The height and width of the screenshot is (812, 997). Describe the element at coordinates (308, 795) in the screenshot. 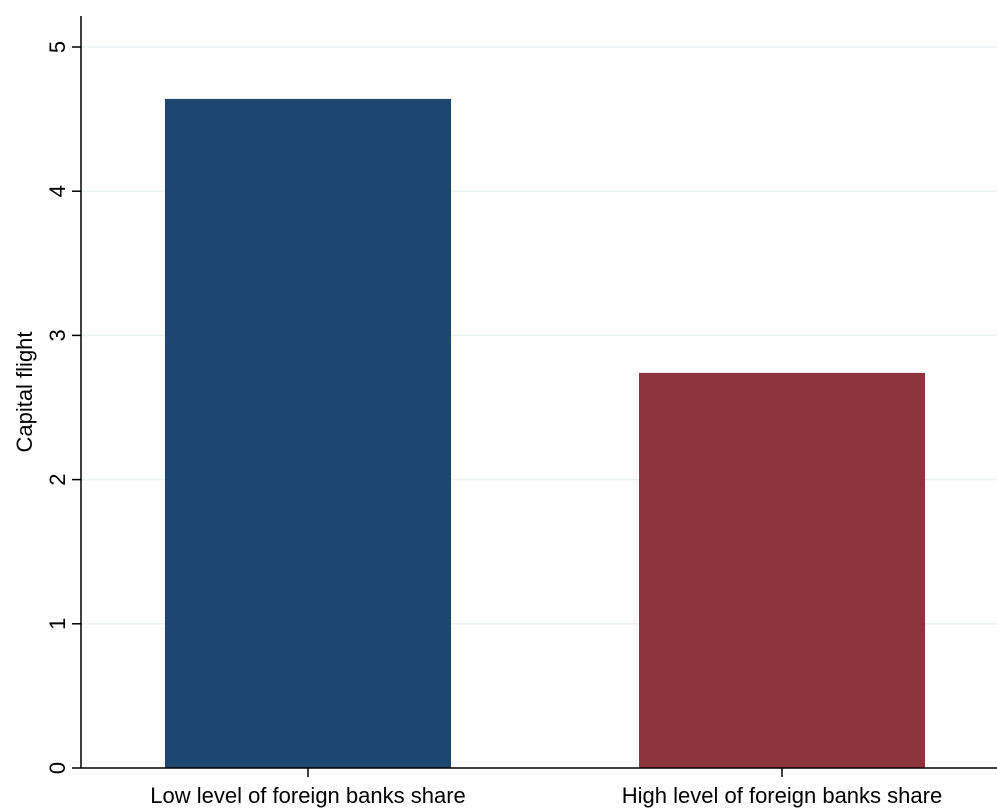

I see `x-tick-label: Low level of foreign banks share` at that location.